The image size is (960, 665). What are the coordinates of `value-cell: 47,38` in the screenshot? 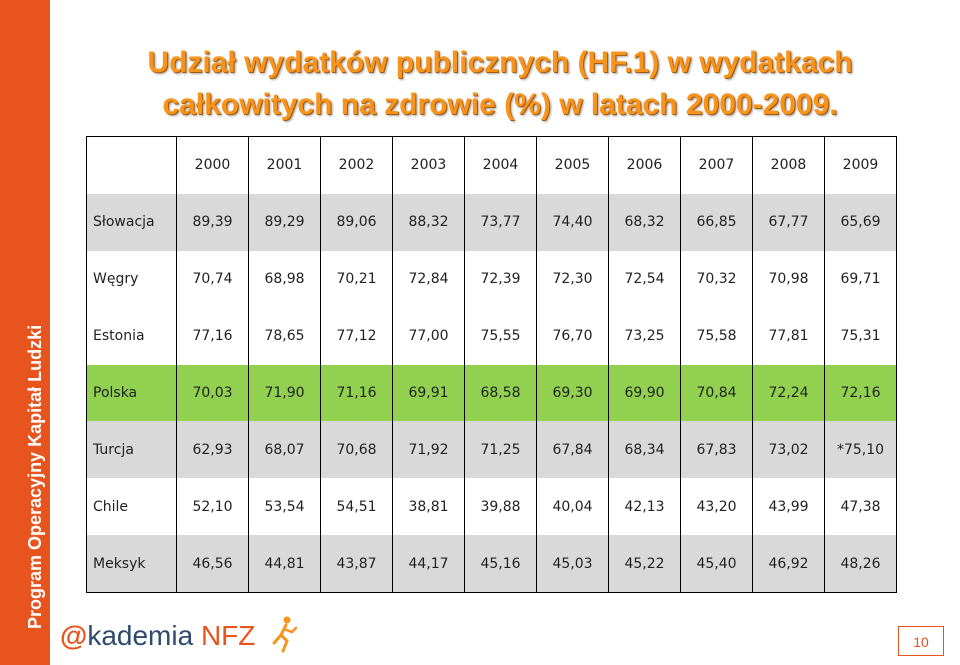 It's located at (860, 507).